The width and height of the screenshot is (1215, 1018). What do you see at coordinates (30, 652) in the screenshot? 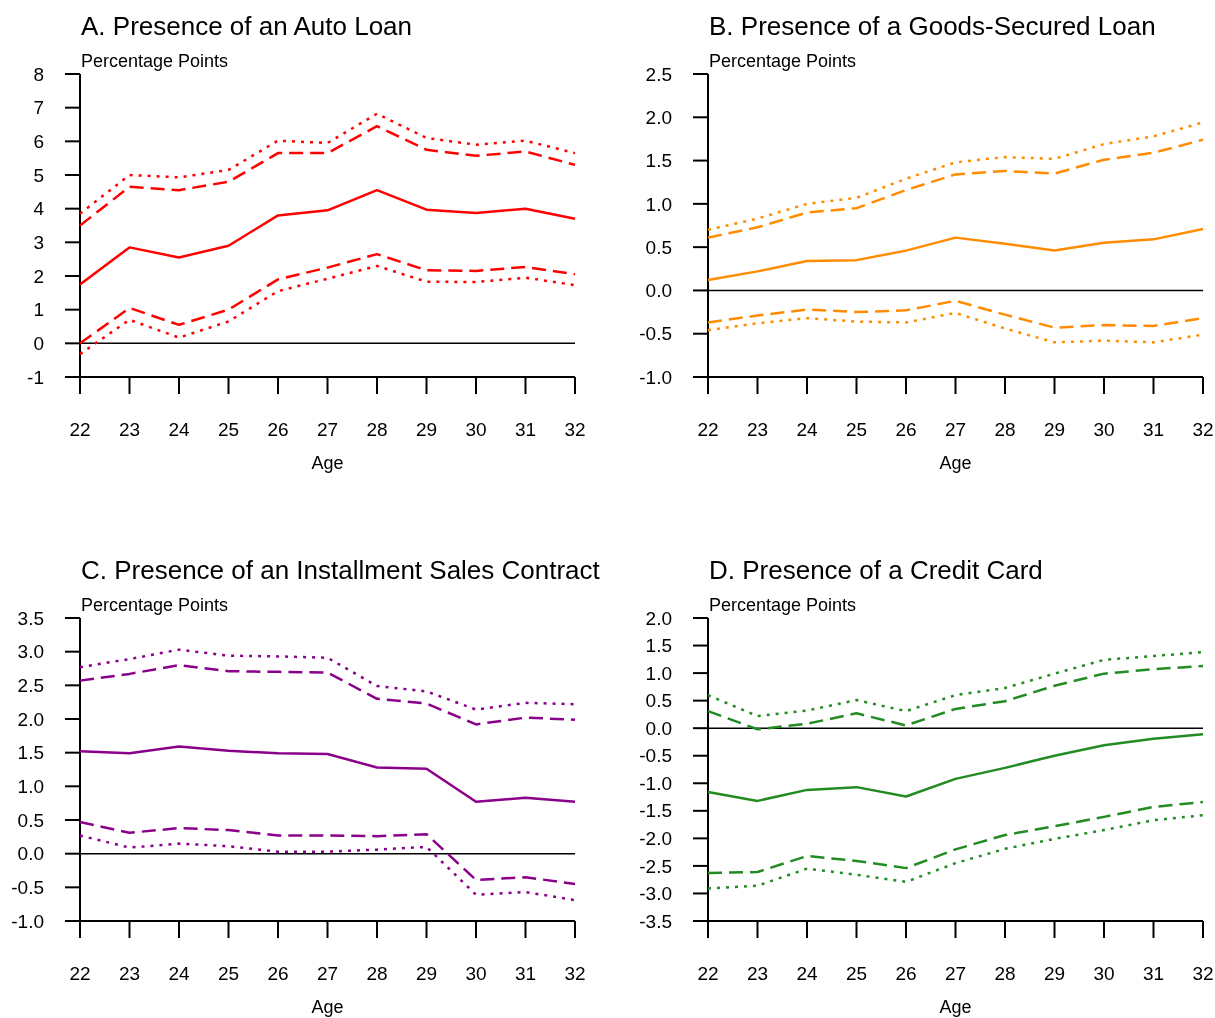
I see `y-tick-label: 3.0` at bounding box center [30, 652].